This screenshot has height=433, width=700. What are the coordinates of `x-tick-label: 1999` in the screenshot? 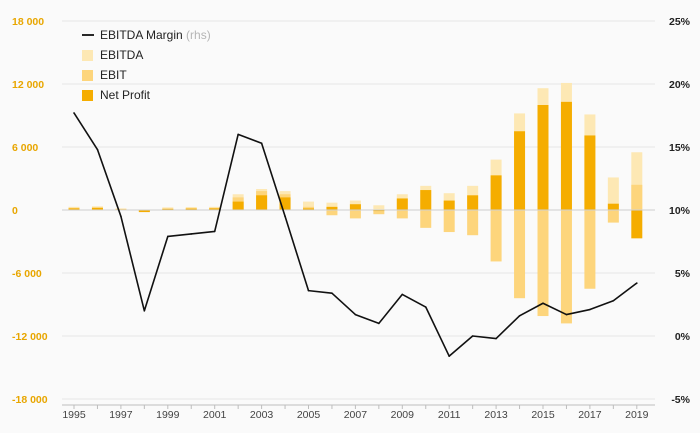 It's located at (168, 415).